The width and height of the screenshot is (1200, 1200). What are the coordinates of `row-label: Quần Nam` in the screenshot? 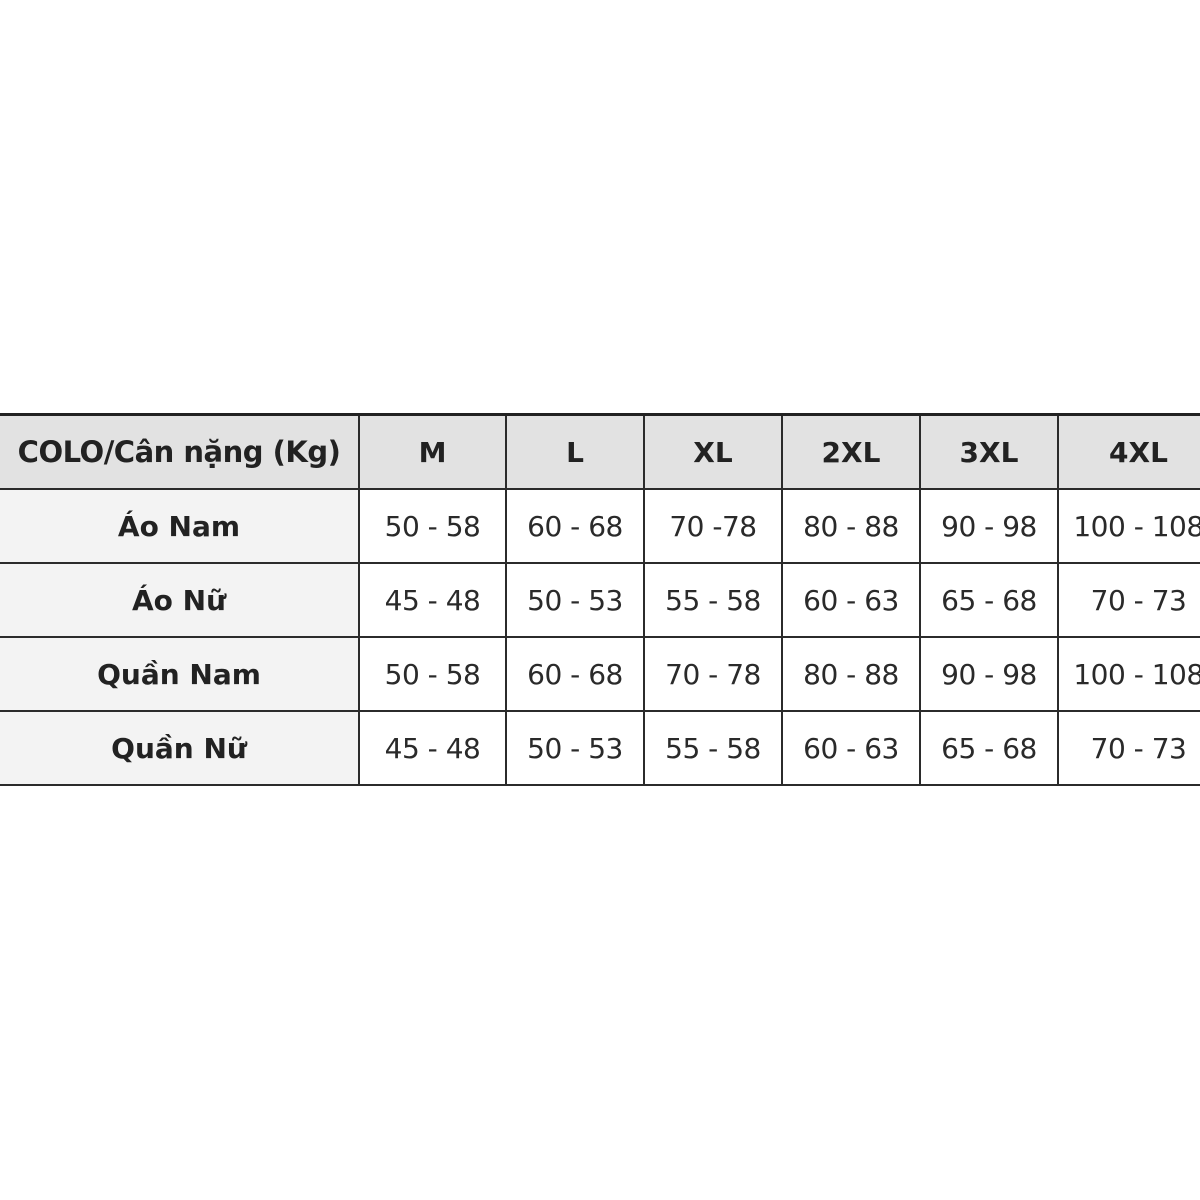 It's located at (180, 674).